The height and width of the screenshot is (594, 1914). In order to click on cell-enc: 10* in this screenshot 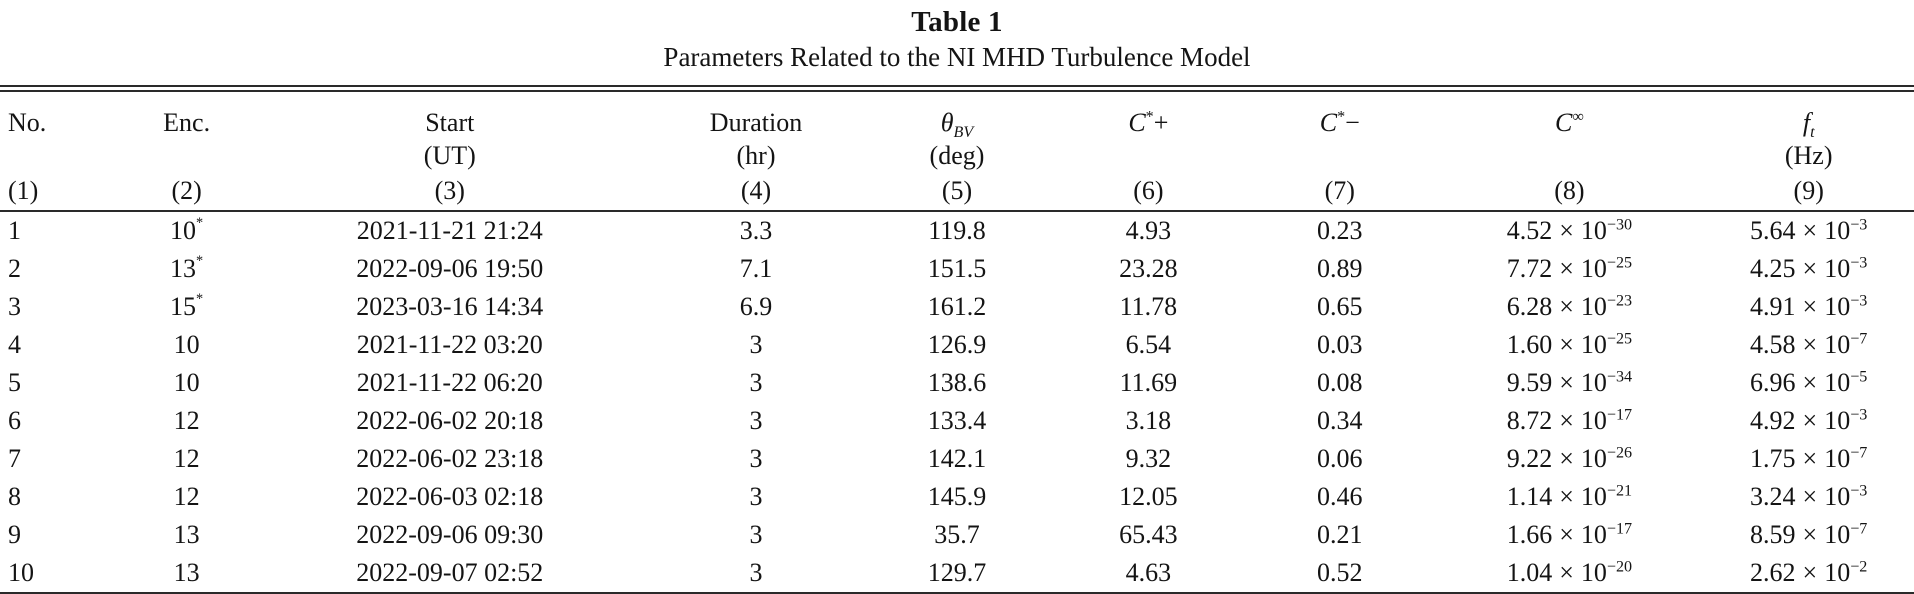, I will do `click(187, 230)`.